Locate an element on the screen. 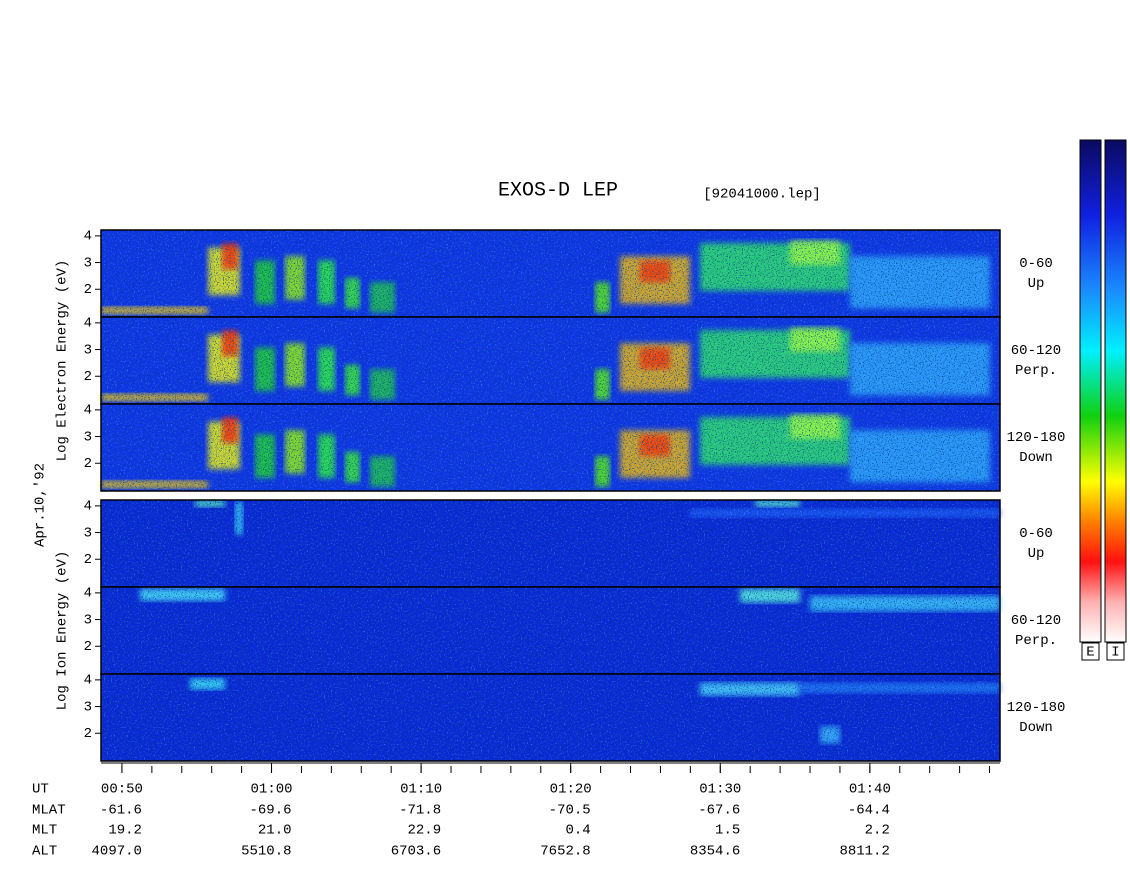 The width and height of the screenshot is (1130, 875). orbit-value: 8811.2 is located at coordinates (864, 852).